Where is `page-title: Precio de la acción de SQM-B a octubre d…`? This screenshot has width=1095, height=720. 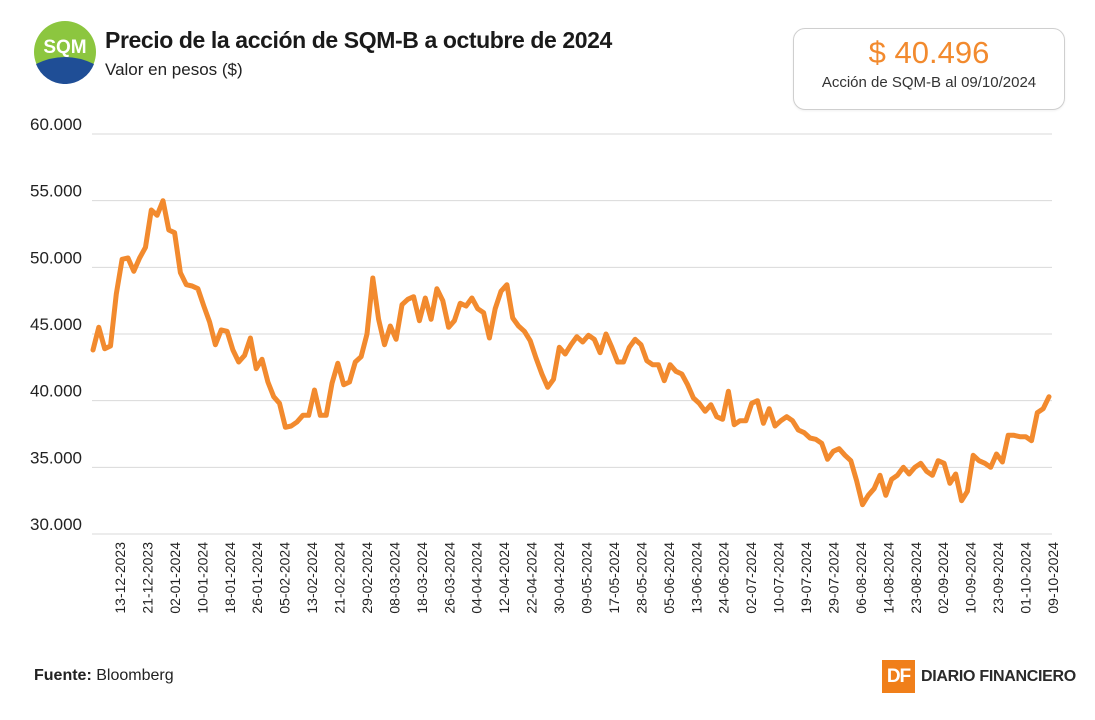
page-title: Precio de la acción de SQM-B a octubre d… is located at coordinates (358, 40).